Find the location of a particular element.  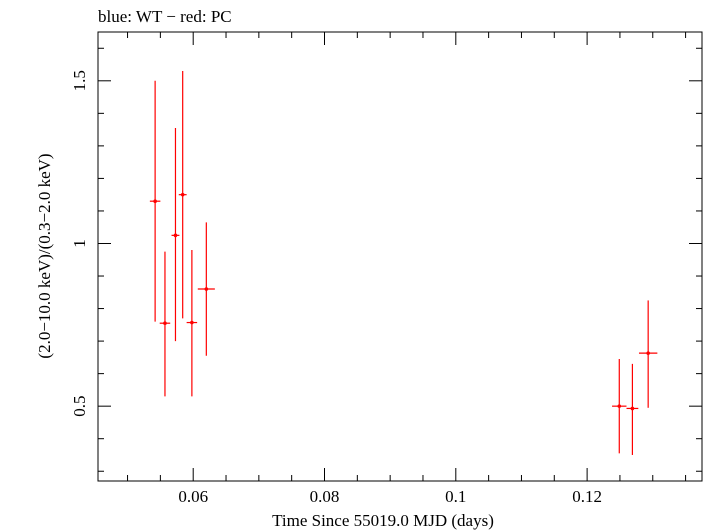

y-axis-label: (2.0−10.0 keV)/(0.3−2.0 keV) is located at coordinates (44, 255).